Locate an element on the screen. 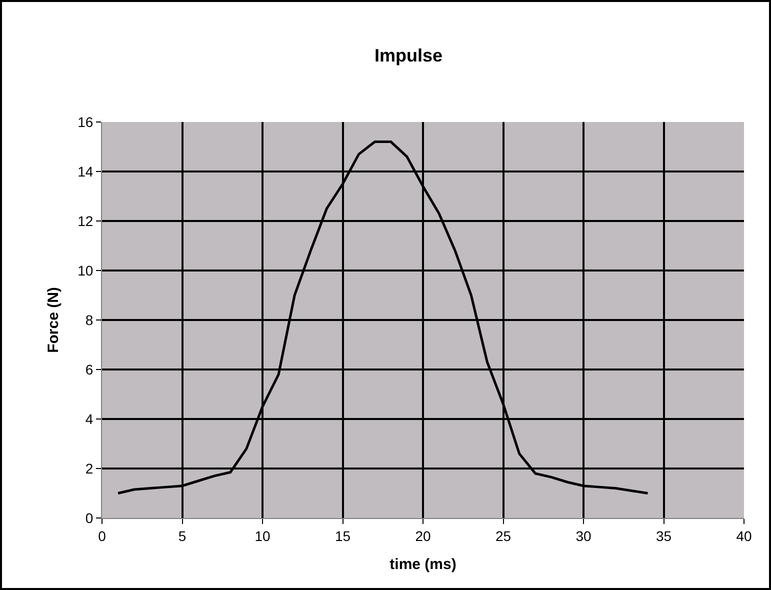 The image size is (771, 590). x-tick-label: 10 is located at coordinates (262, 536).